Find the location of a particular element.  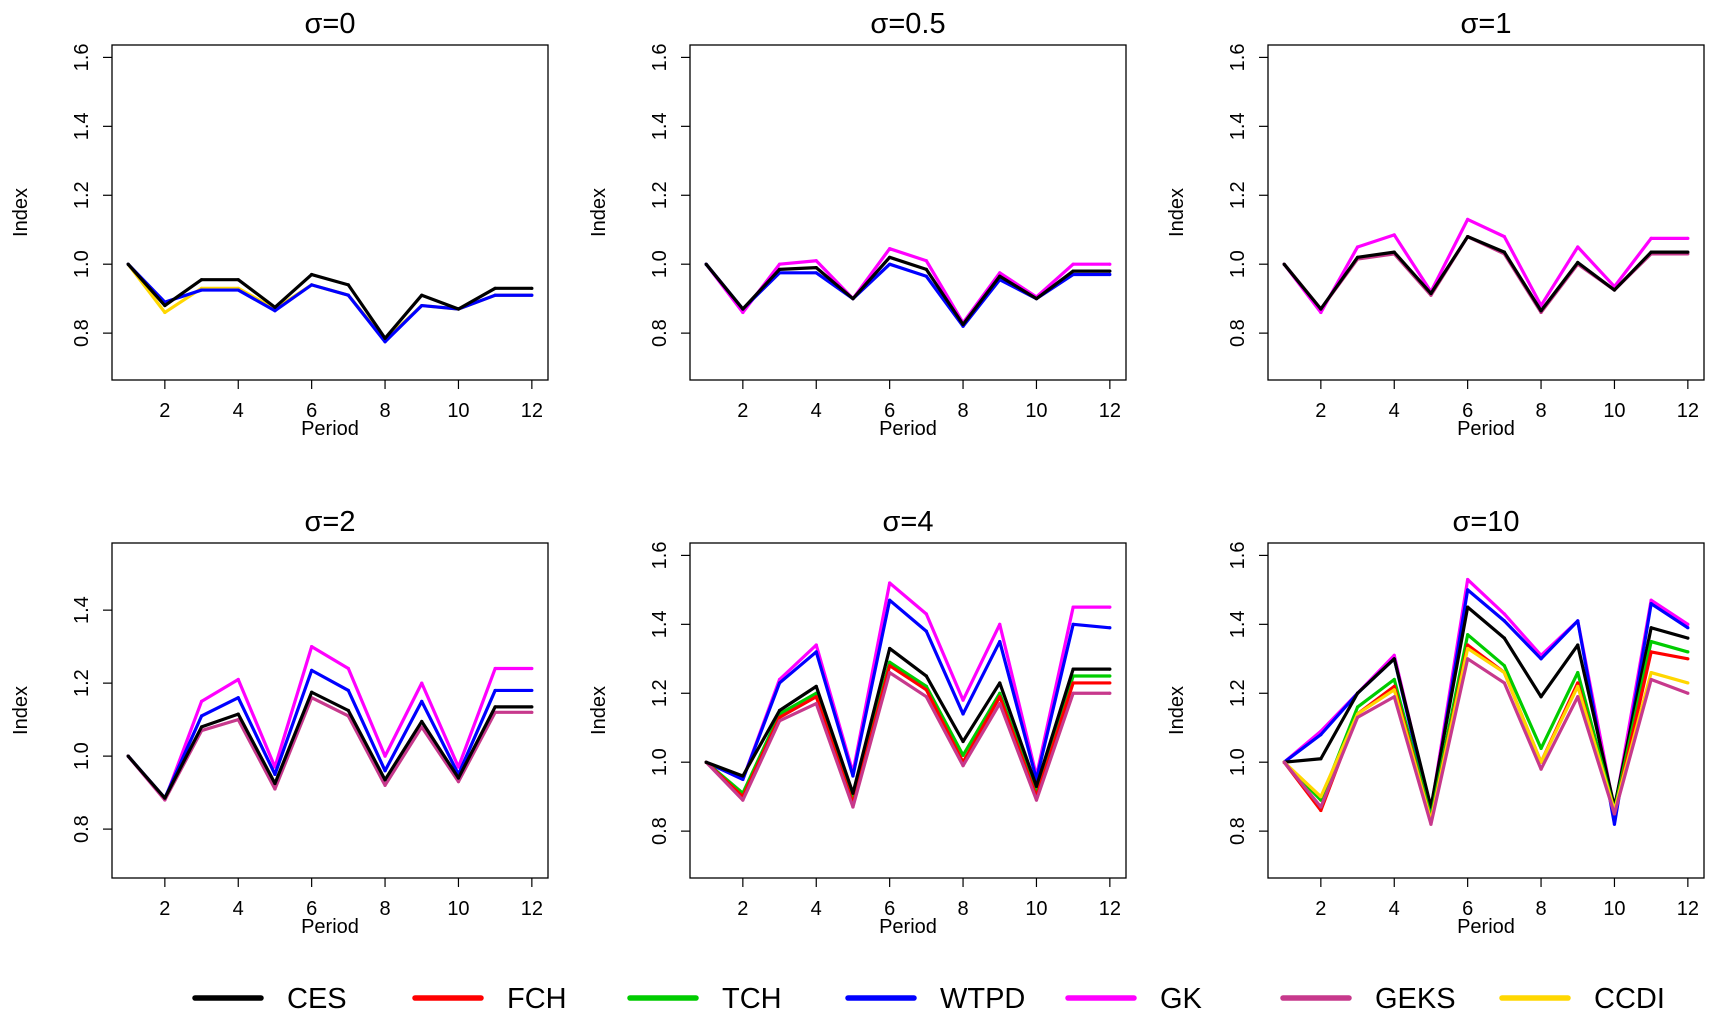

x-tick-label: 2 is located at coordinates (742, 909).